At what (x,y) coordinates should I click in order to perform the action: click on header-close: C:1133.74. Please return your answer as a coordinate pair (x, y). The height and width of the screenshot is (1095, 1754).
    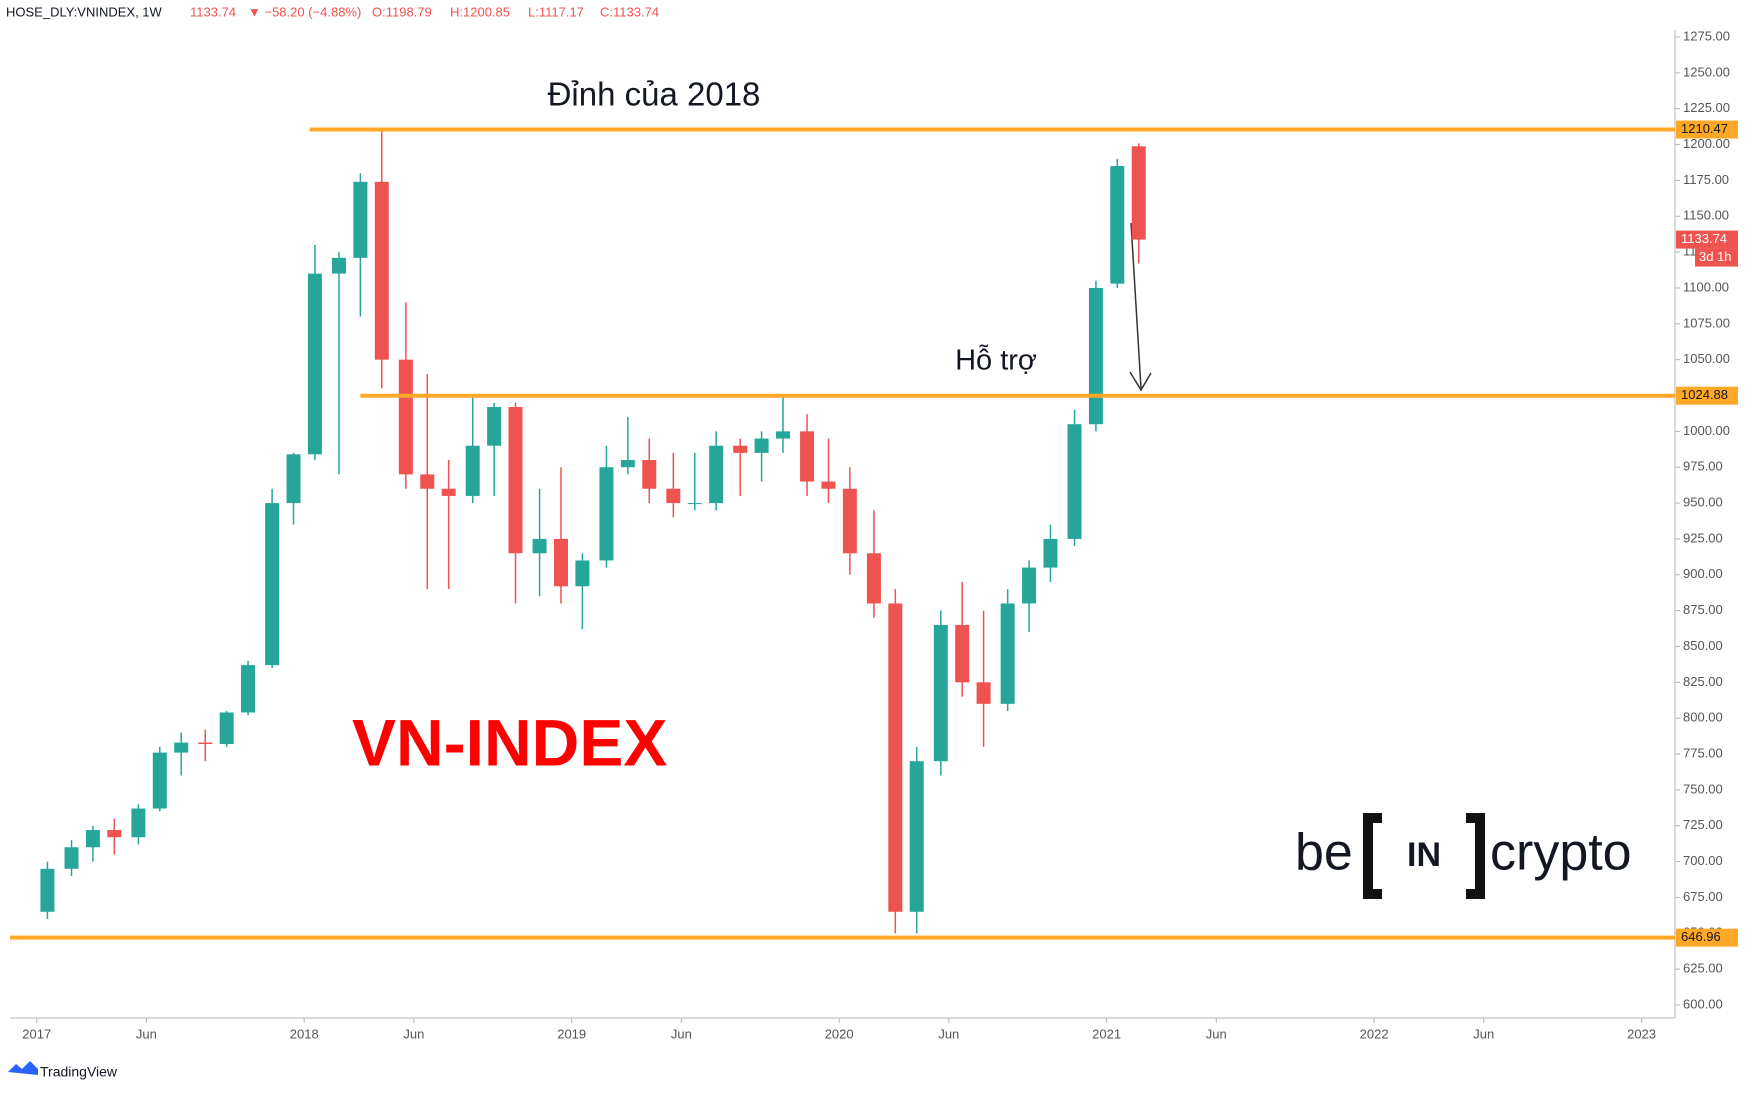
    Looking at the image, I should click on (629, 11).